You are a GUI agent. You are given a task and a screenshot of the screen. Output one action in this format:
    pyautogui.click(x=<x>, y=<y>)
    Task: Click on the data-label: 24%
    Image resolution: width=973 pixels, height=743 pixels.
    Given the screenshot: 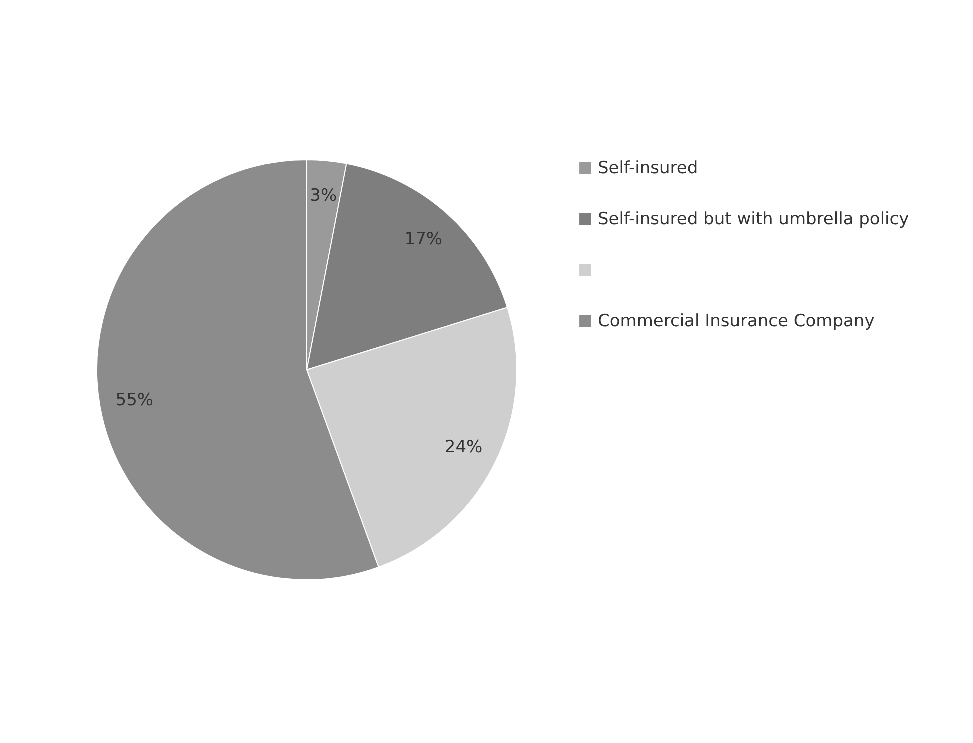 What is the action you would take?
    pyautogui.click(x=463, y=448)
    